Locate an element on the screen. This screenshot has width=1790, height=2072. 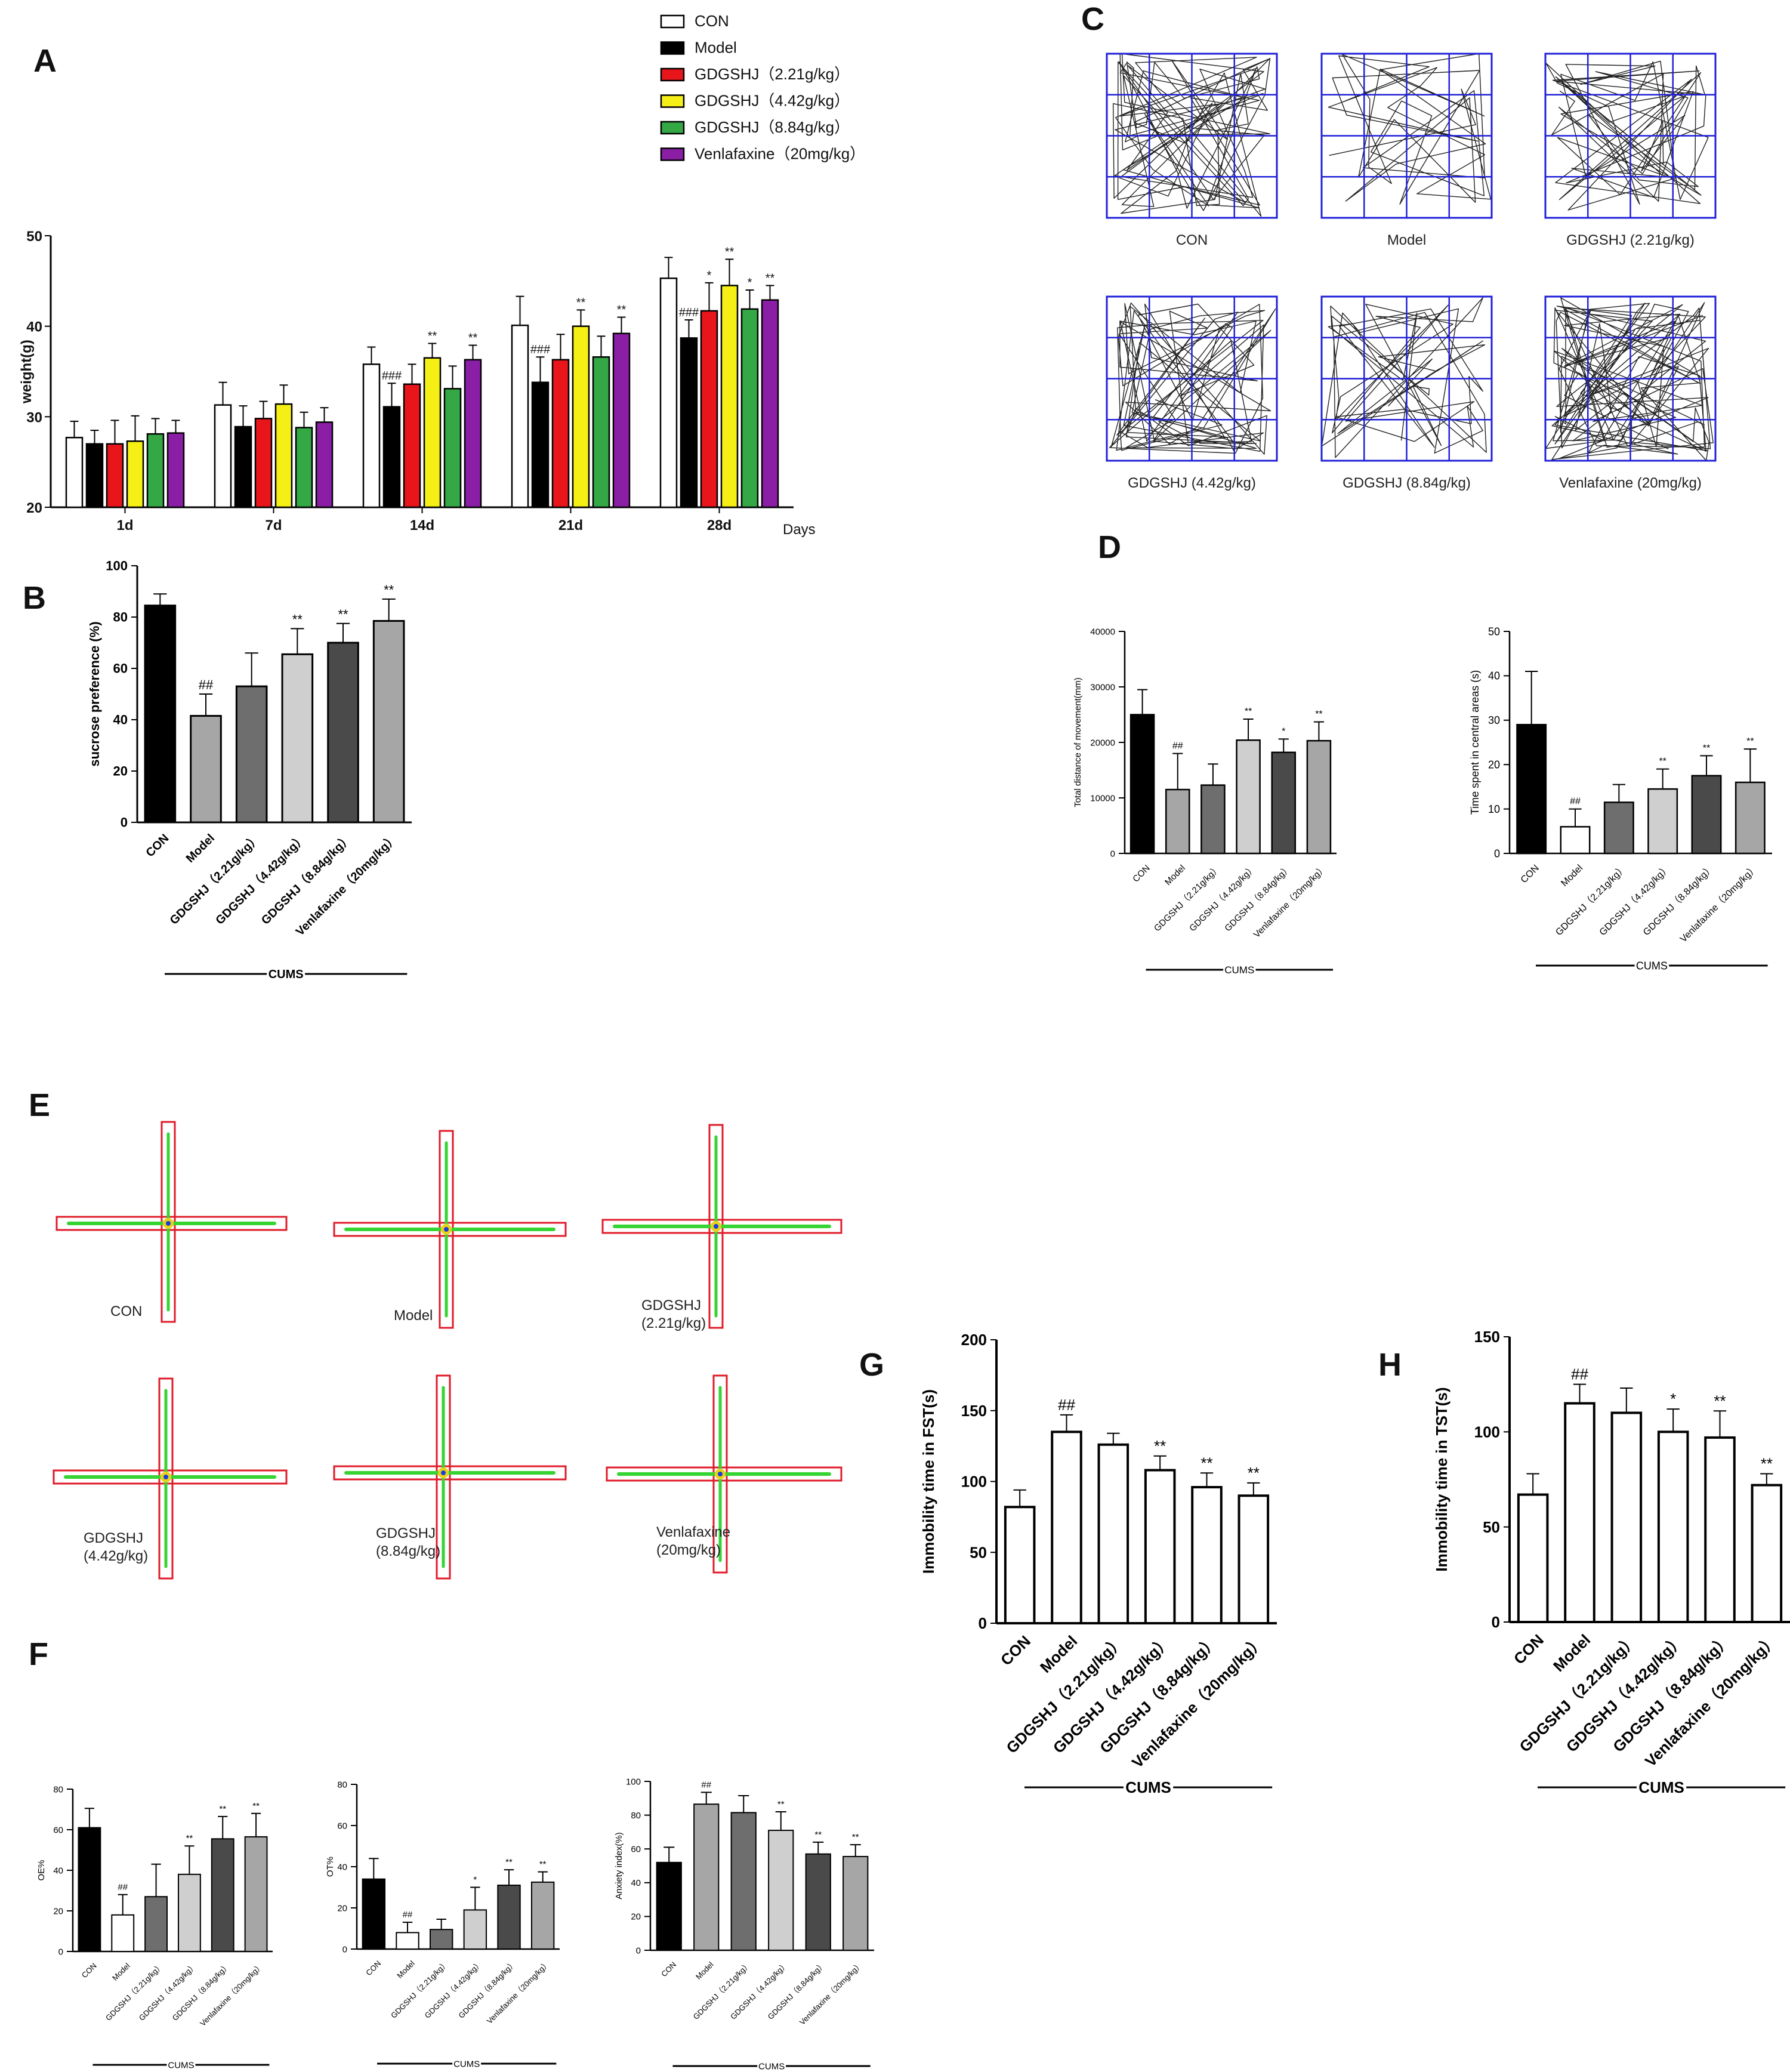
y-tick-label: 20000 is located at coordinates (1102, 743).